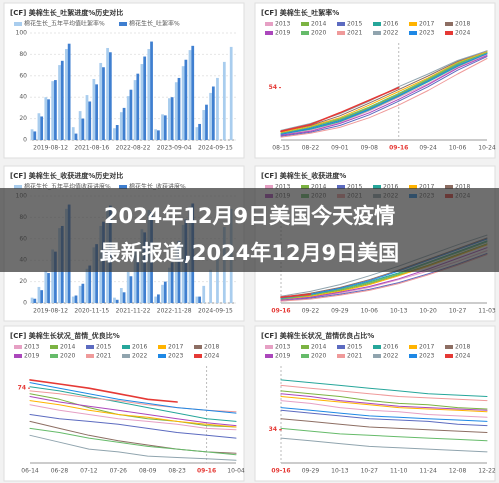 This screenshot has width=499, height=483. What do you see at coordinates (340, 311) in the screenshot?
I see `x-tick-label: 09-29` at bounding box center [340, 311].